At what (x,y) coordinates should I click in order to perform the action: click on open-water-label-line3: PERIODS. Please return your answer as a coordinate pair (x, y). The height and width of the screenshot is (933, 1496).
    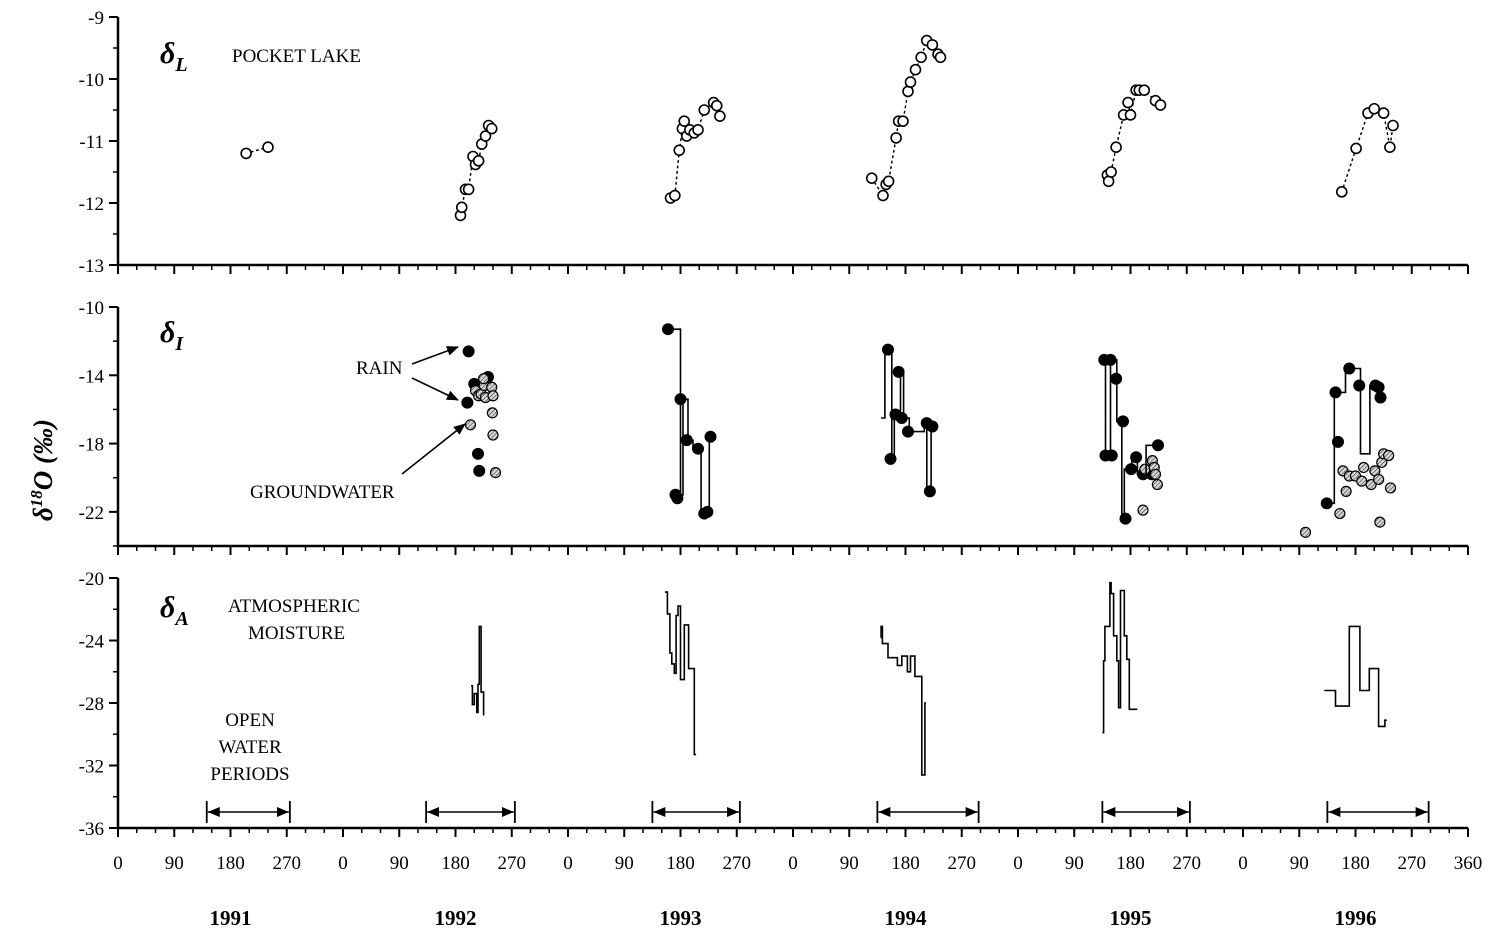
    Looking at the image, I should click on (249, 774).